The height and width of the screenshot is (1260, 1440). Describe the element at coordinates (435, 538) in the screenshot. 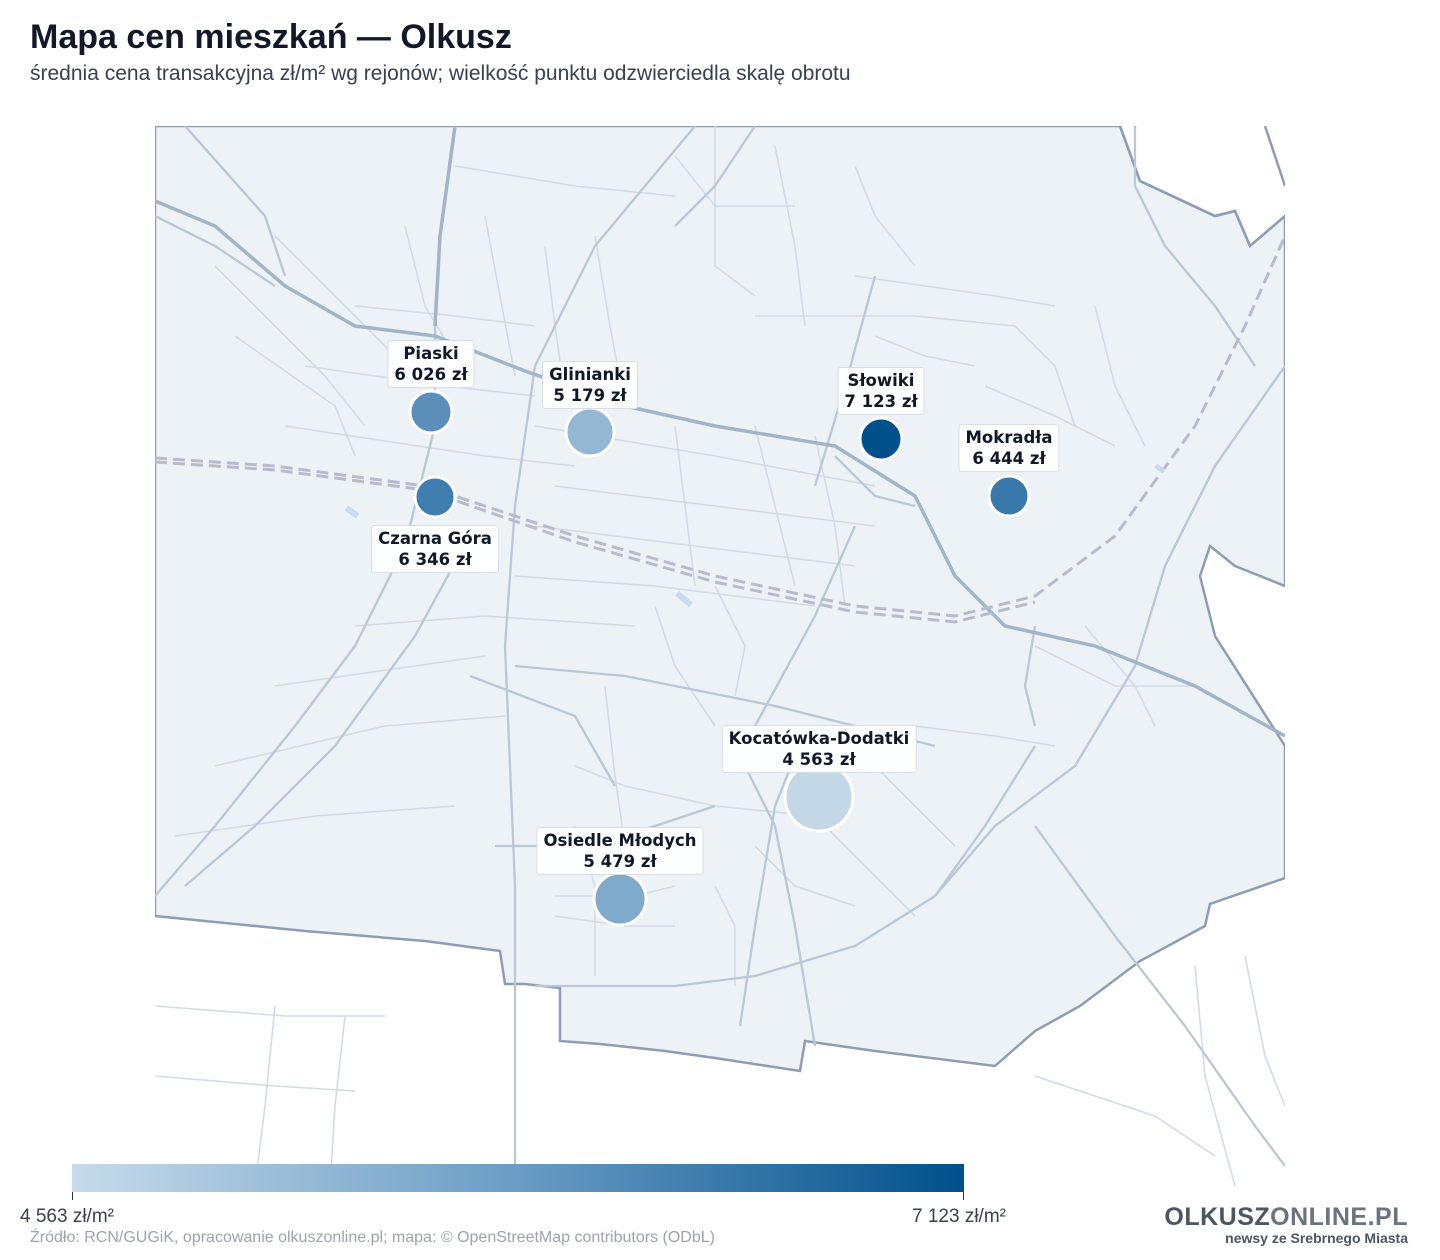

I see `district-name: Czarna Góra` at that location.